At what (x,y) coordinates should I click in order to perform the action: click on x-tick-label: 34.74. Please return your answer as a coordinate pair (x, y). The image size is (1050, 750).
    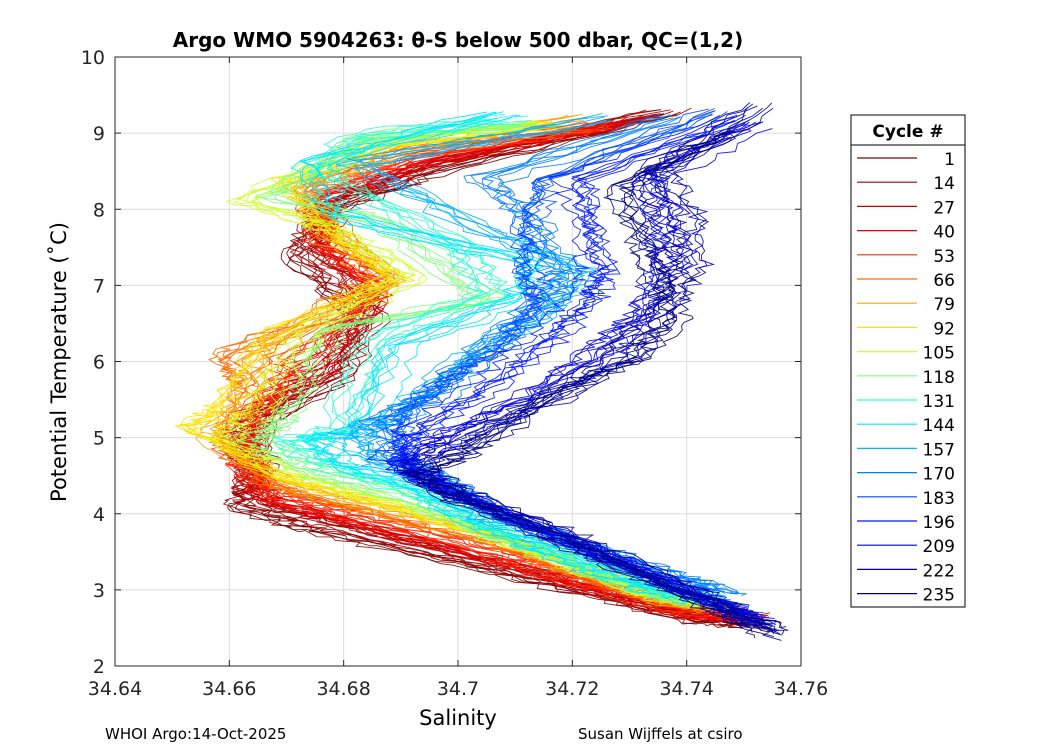
    Looking at the image, I should click on (686, 689).